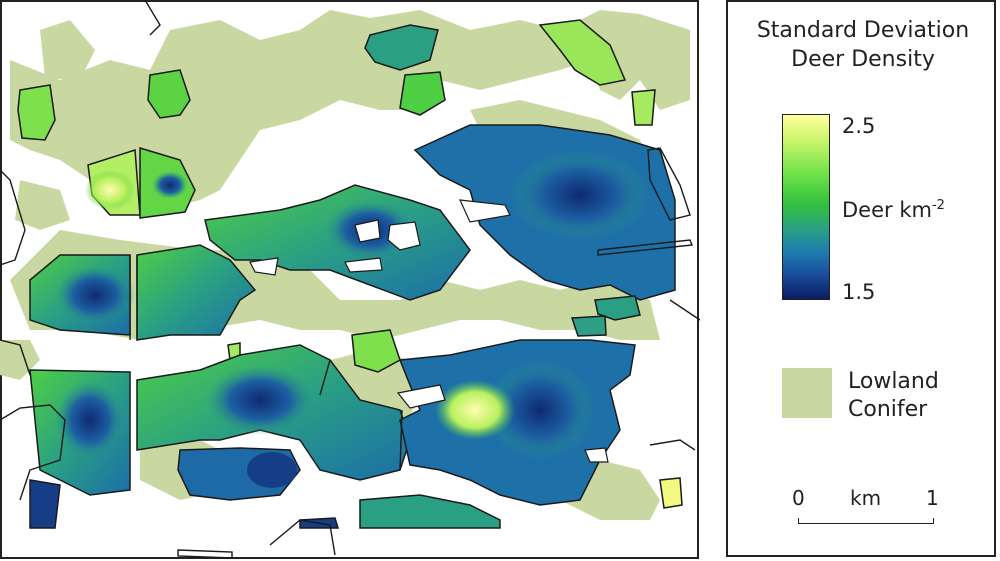 This screenshot has width=1000, height=561. I want to click on legend-title-line2: Deer Density, so click(863, 59).